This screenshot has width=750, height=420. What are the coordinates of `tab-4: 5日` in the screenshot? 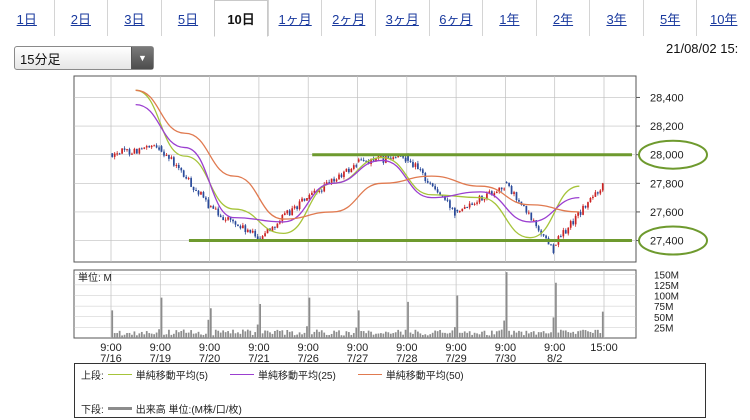 It's located at (187, 18).